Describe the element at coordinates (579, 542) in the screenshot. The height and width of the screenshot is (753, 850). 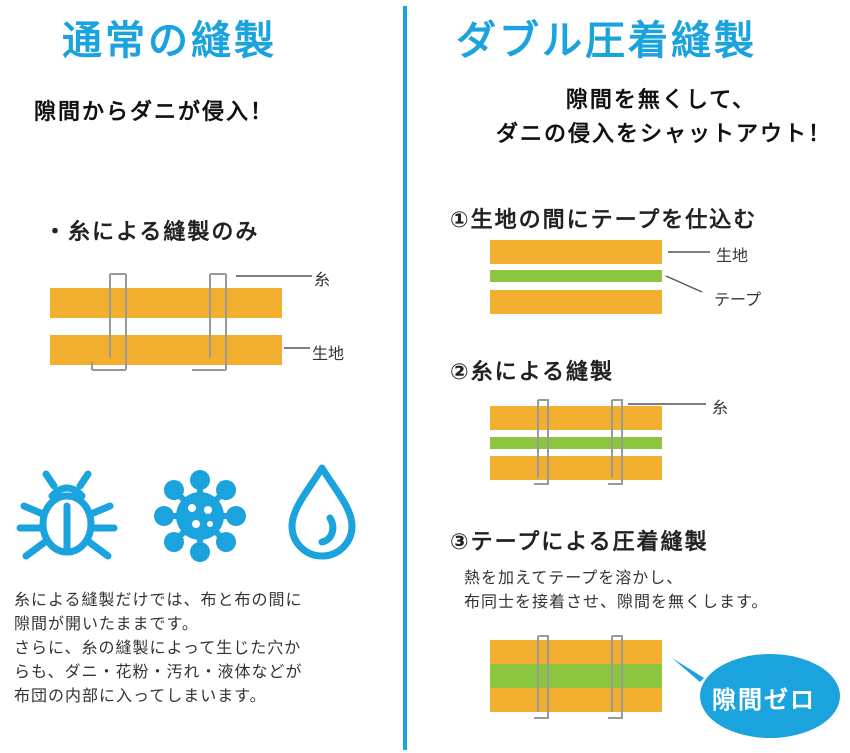
I see `step3-label: ③テープによる圧着縫製` at that location.